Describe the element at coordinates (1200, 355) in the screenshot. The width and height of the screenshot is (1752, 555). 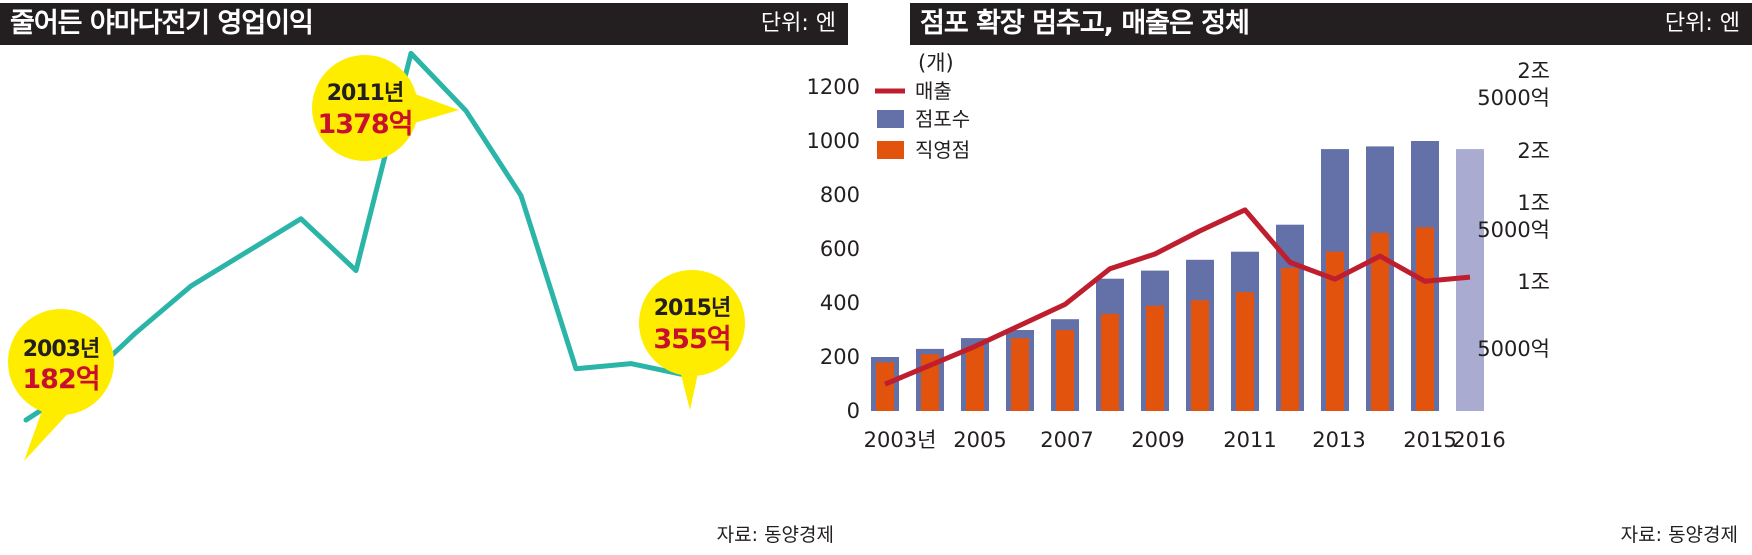
I see `direct-bar-2010` at that location.